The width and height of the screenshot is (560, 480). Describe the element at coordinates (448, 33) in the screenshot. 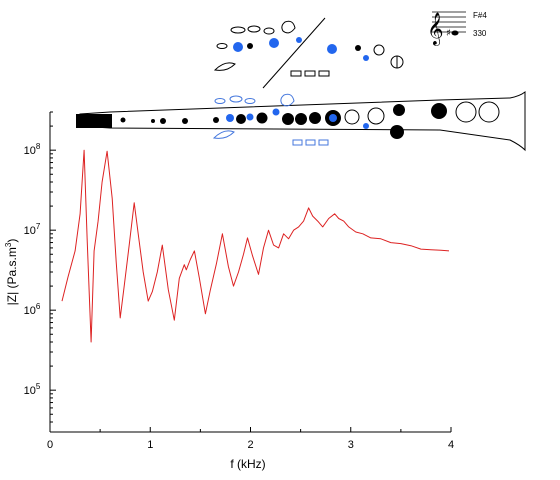

I see `sharp-icon: ♯` at that location.